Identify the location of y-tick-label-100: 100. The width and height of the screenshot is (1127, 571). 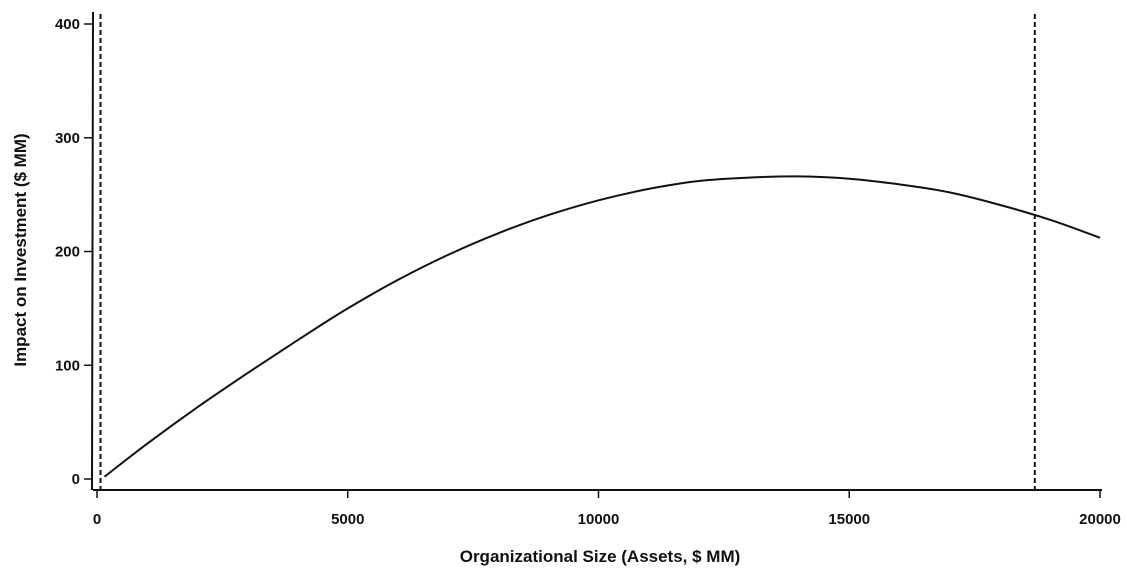
(67, 365).